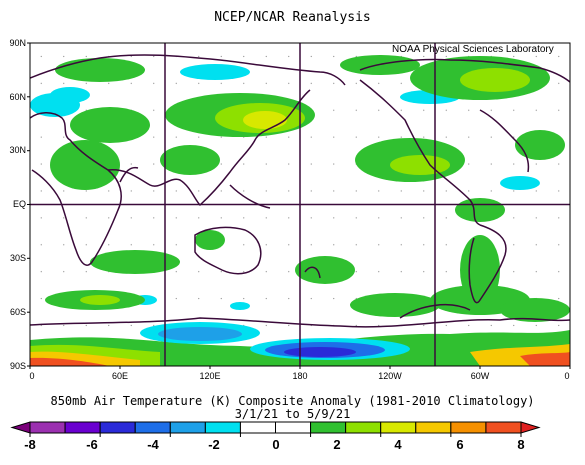 The height and width of the screenshot is (465, 585). What do you see at coordinates (32, 376) in the screenshot?
I see `lon-label-0: 0` at bounding box center [32, 376].